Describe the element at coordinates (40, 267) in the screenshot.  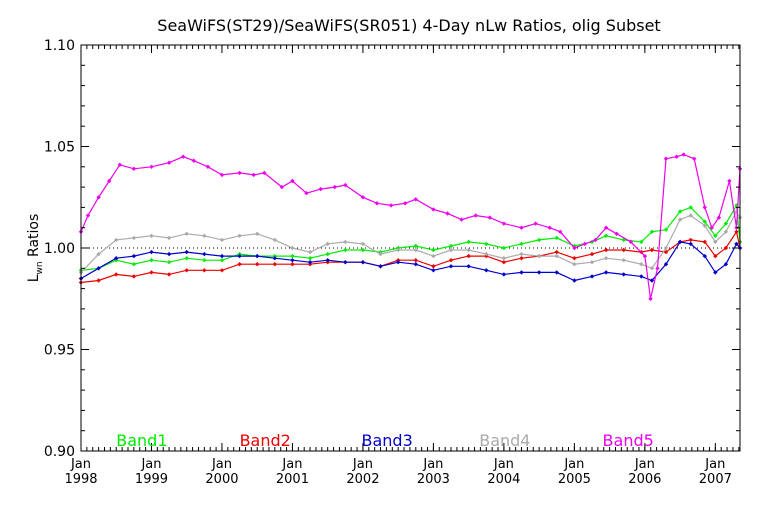
I see `y-axis-label-sub: wn` at that location.